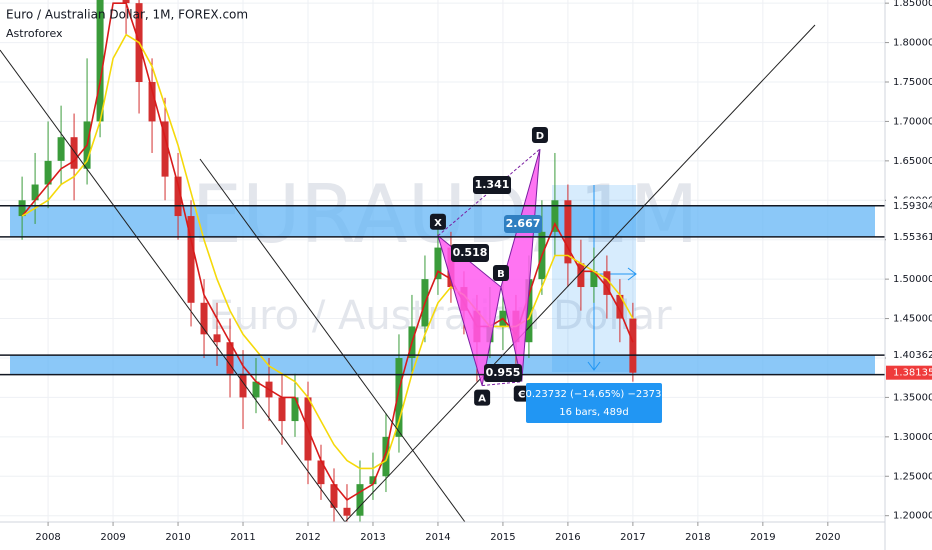 The height and width of the screenshot is (550, 932). I want to click on y-tick-label: 1.70000, so click(912, 121).